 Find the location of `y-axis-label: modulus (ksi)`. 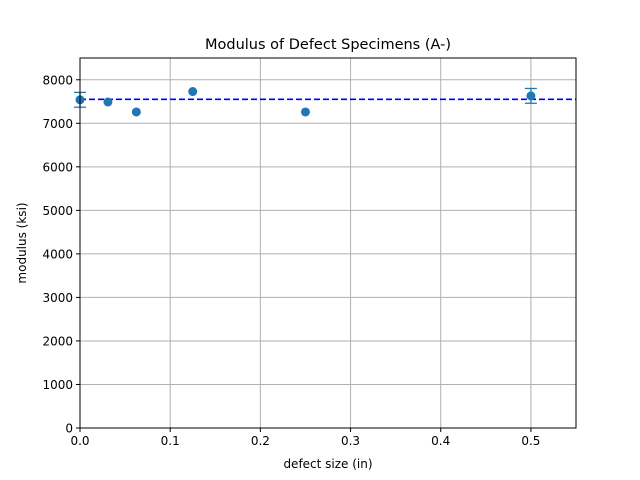

y-axis-label: modulus (ksi) is located at coordinates (22, 242).